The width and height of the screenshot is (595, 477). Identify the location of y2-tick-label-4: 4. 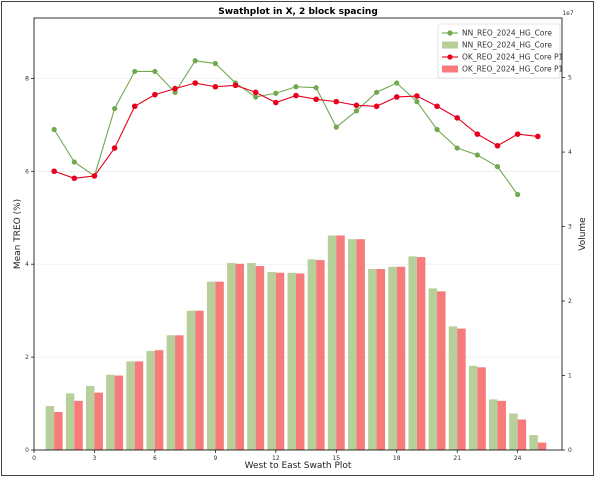
(570, 152).